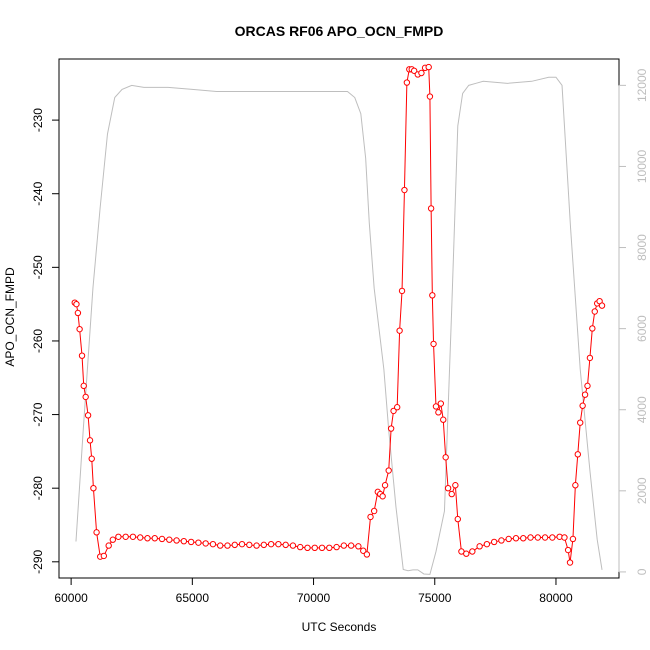 The height and width of the screenshot is (650, 650). Describe the element at coordinates (38, 341) in the screenshot. I see `y-tick-label: -260` at that location.